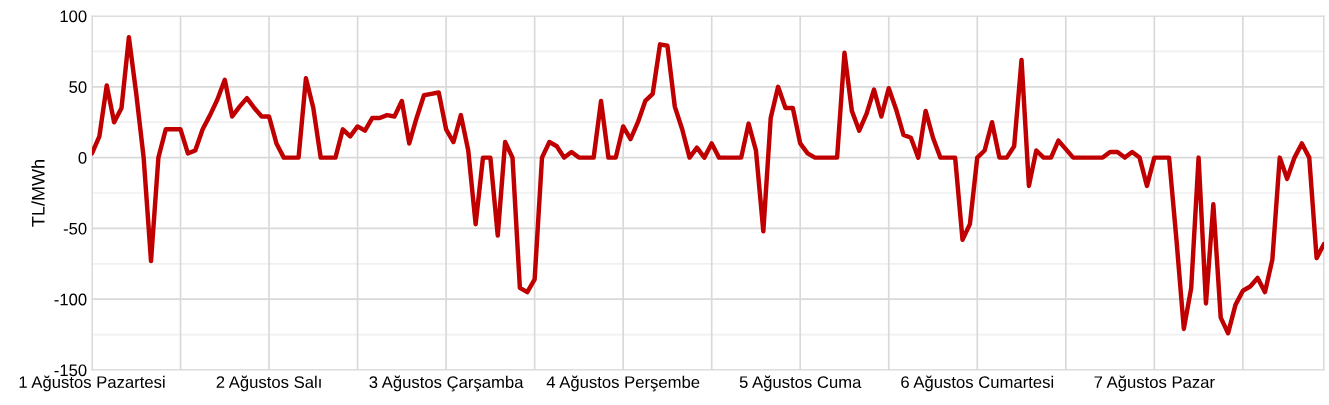 The image size is (1329, 405). Describe the element at coordinates (92, 383) in the screenshot. I see `x-tick-label: 1 Ağustos Pazartesi` at that location.